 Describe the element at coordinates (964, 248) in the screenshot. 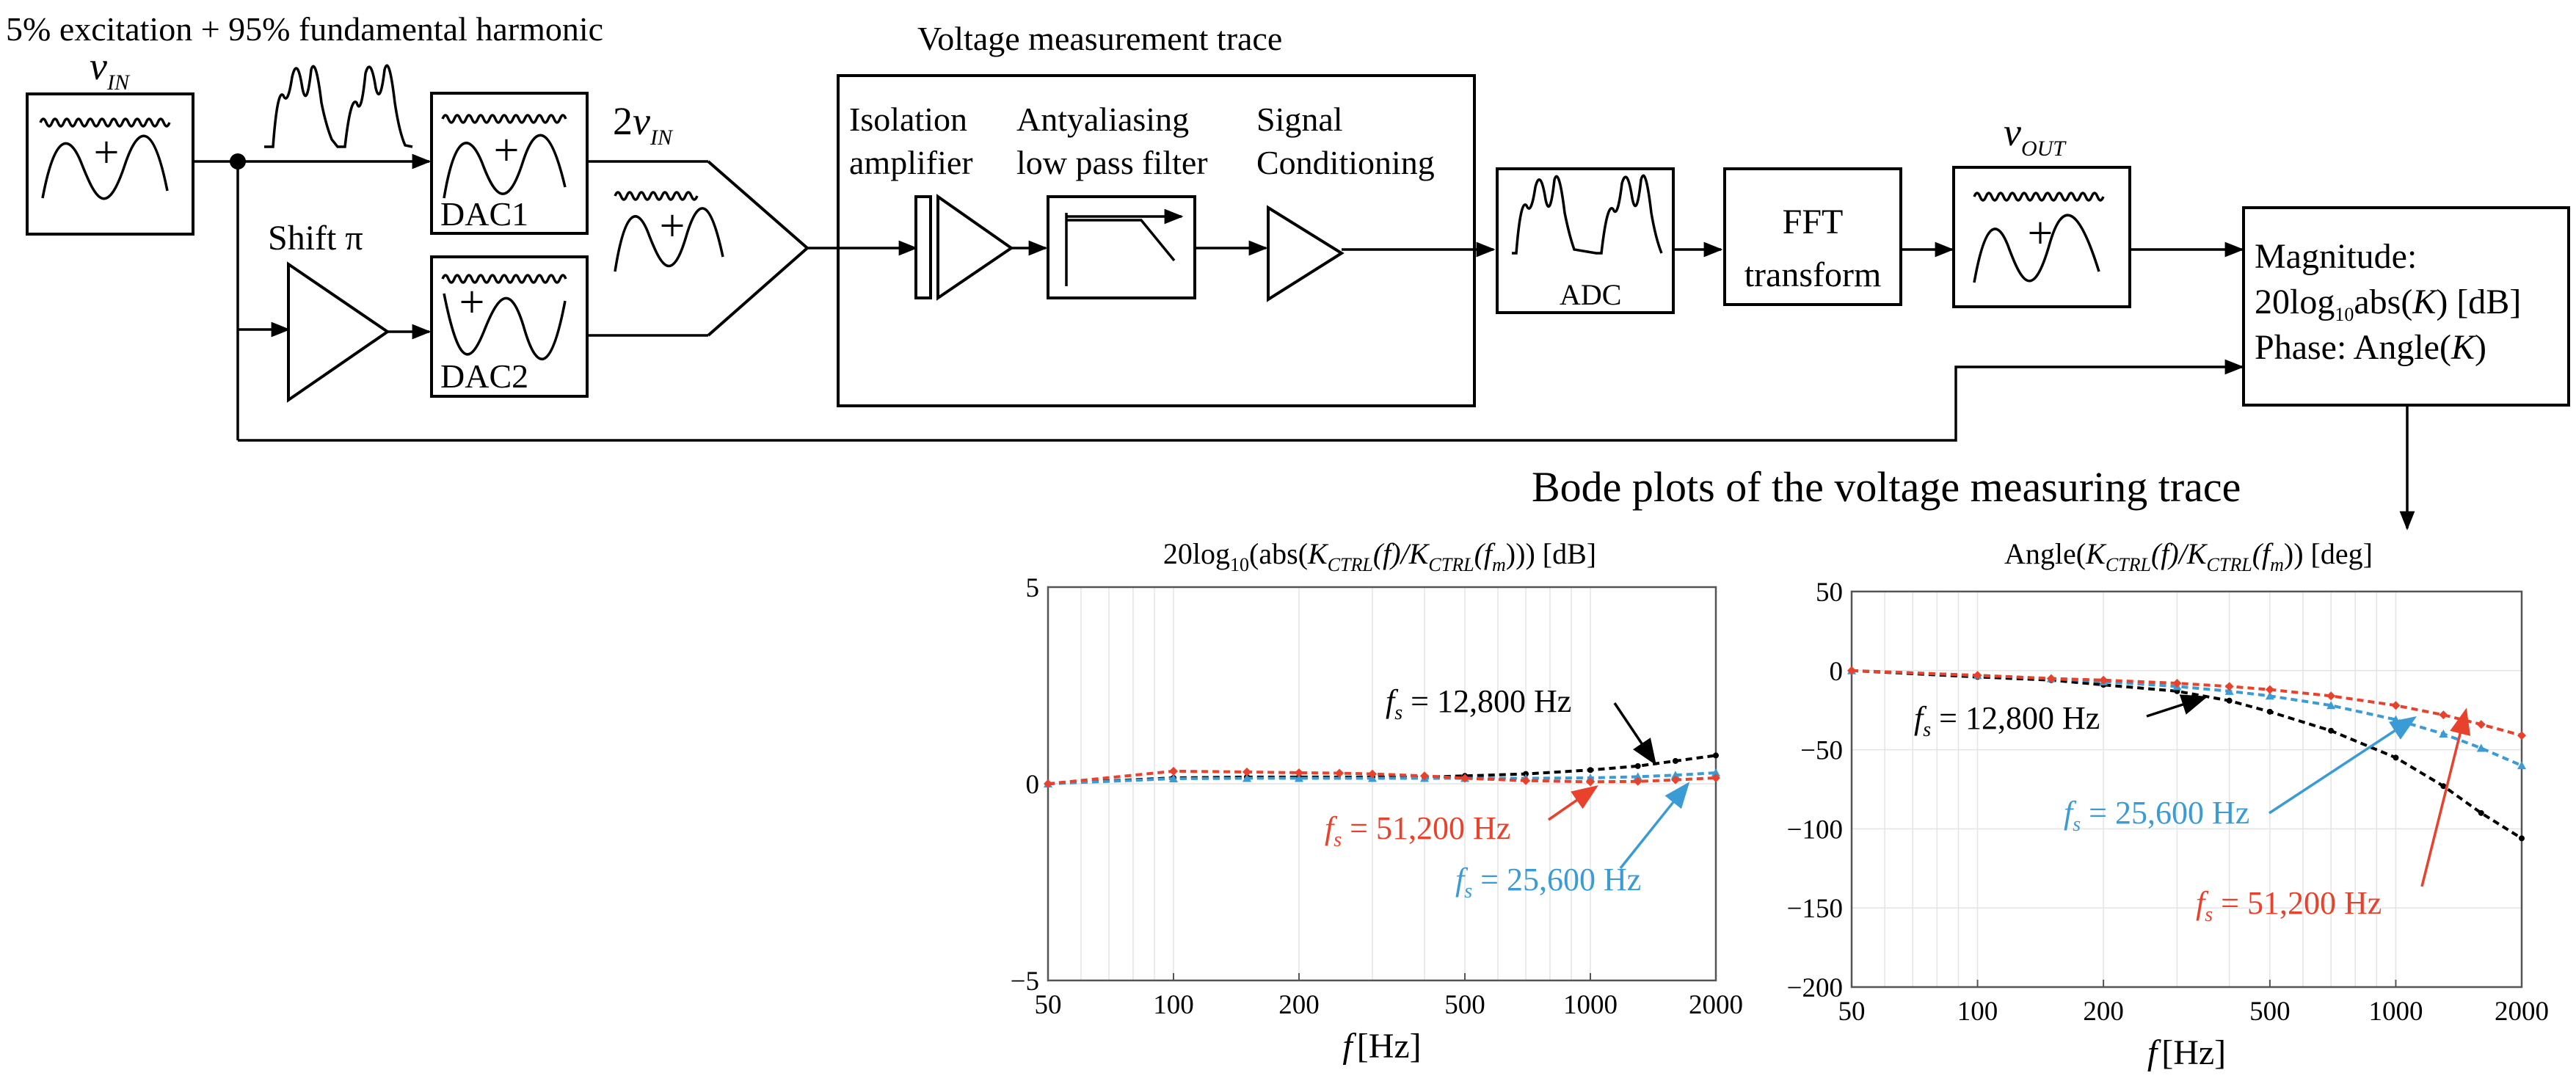

I see `isolation-amplifier` at that location.